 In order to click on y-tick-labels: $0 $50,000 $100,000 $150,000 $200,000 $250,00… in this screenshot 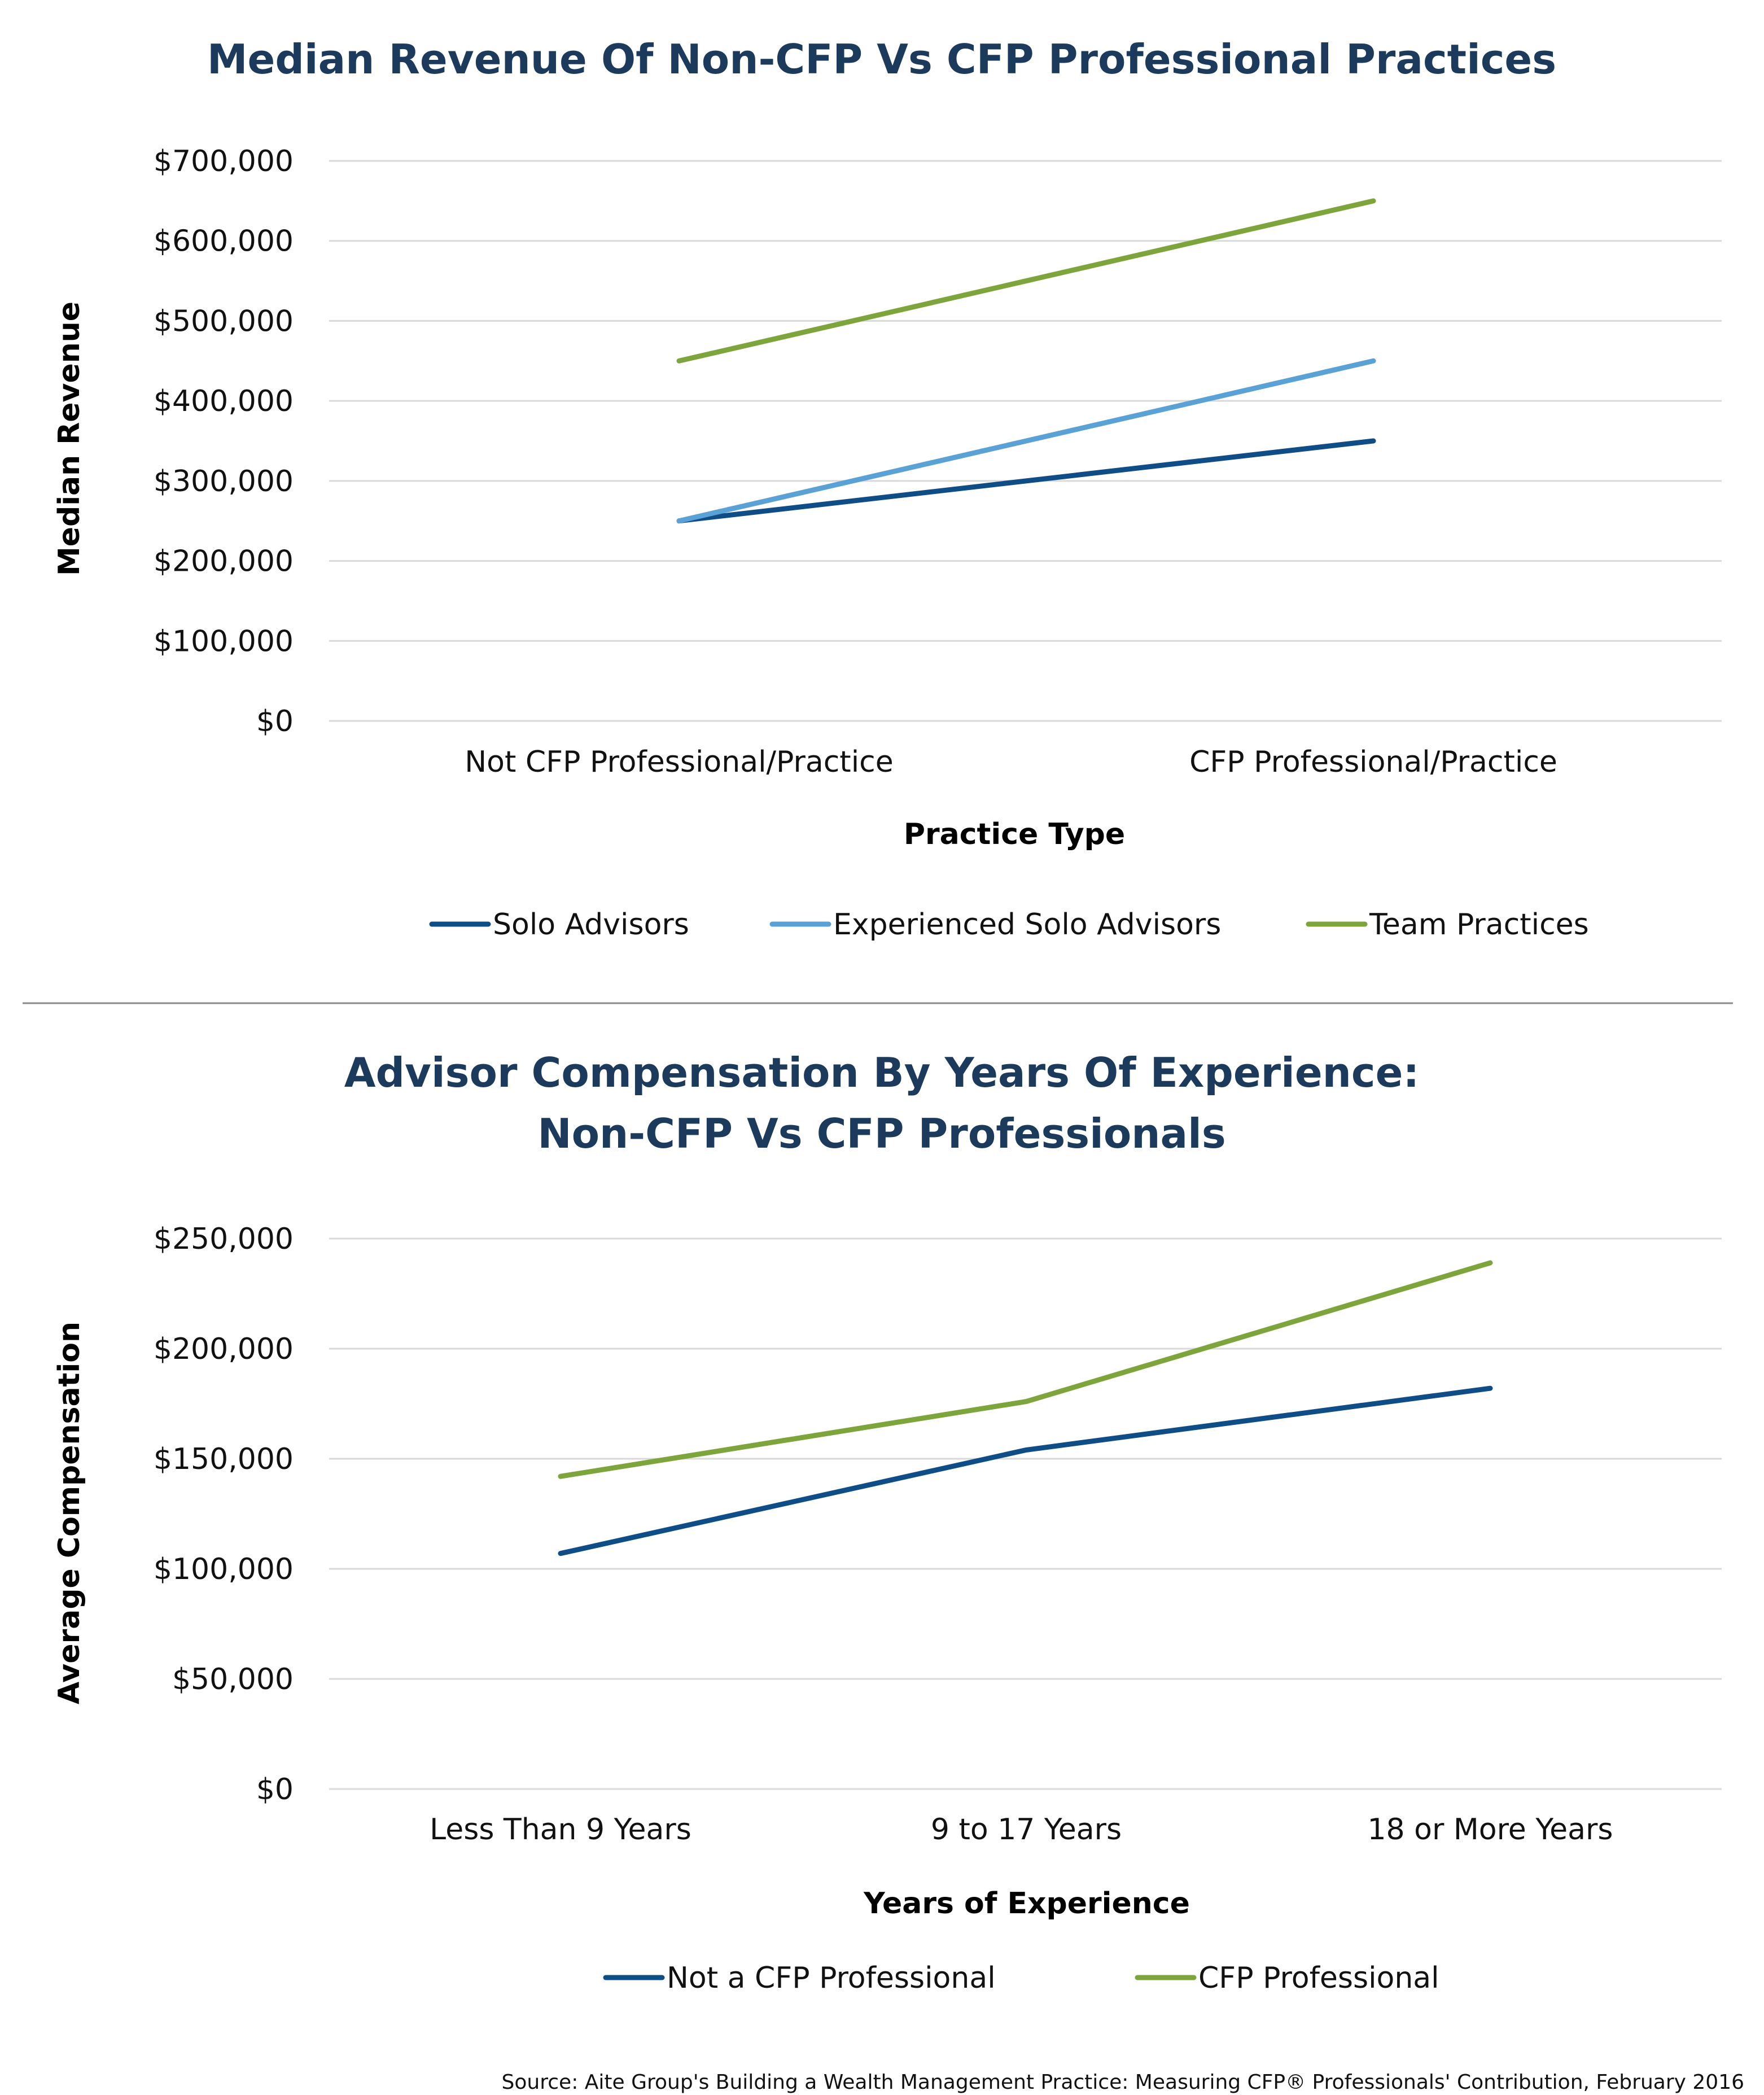, I will do `click(224, 1514)`.